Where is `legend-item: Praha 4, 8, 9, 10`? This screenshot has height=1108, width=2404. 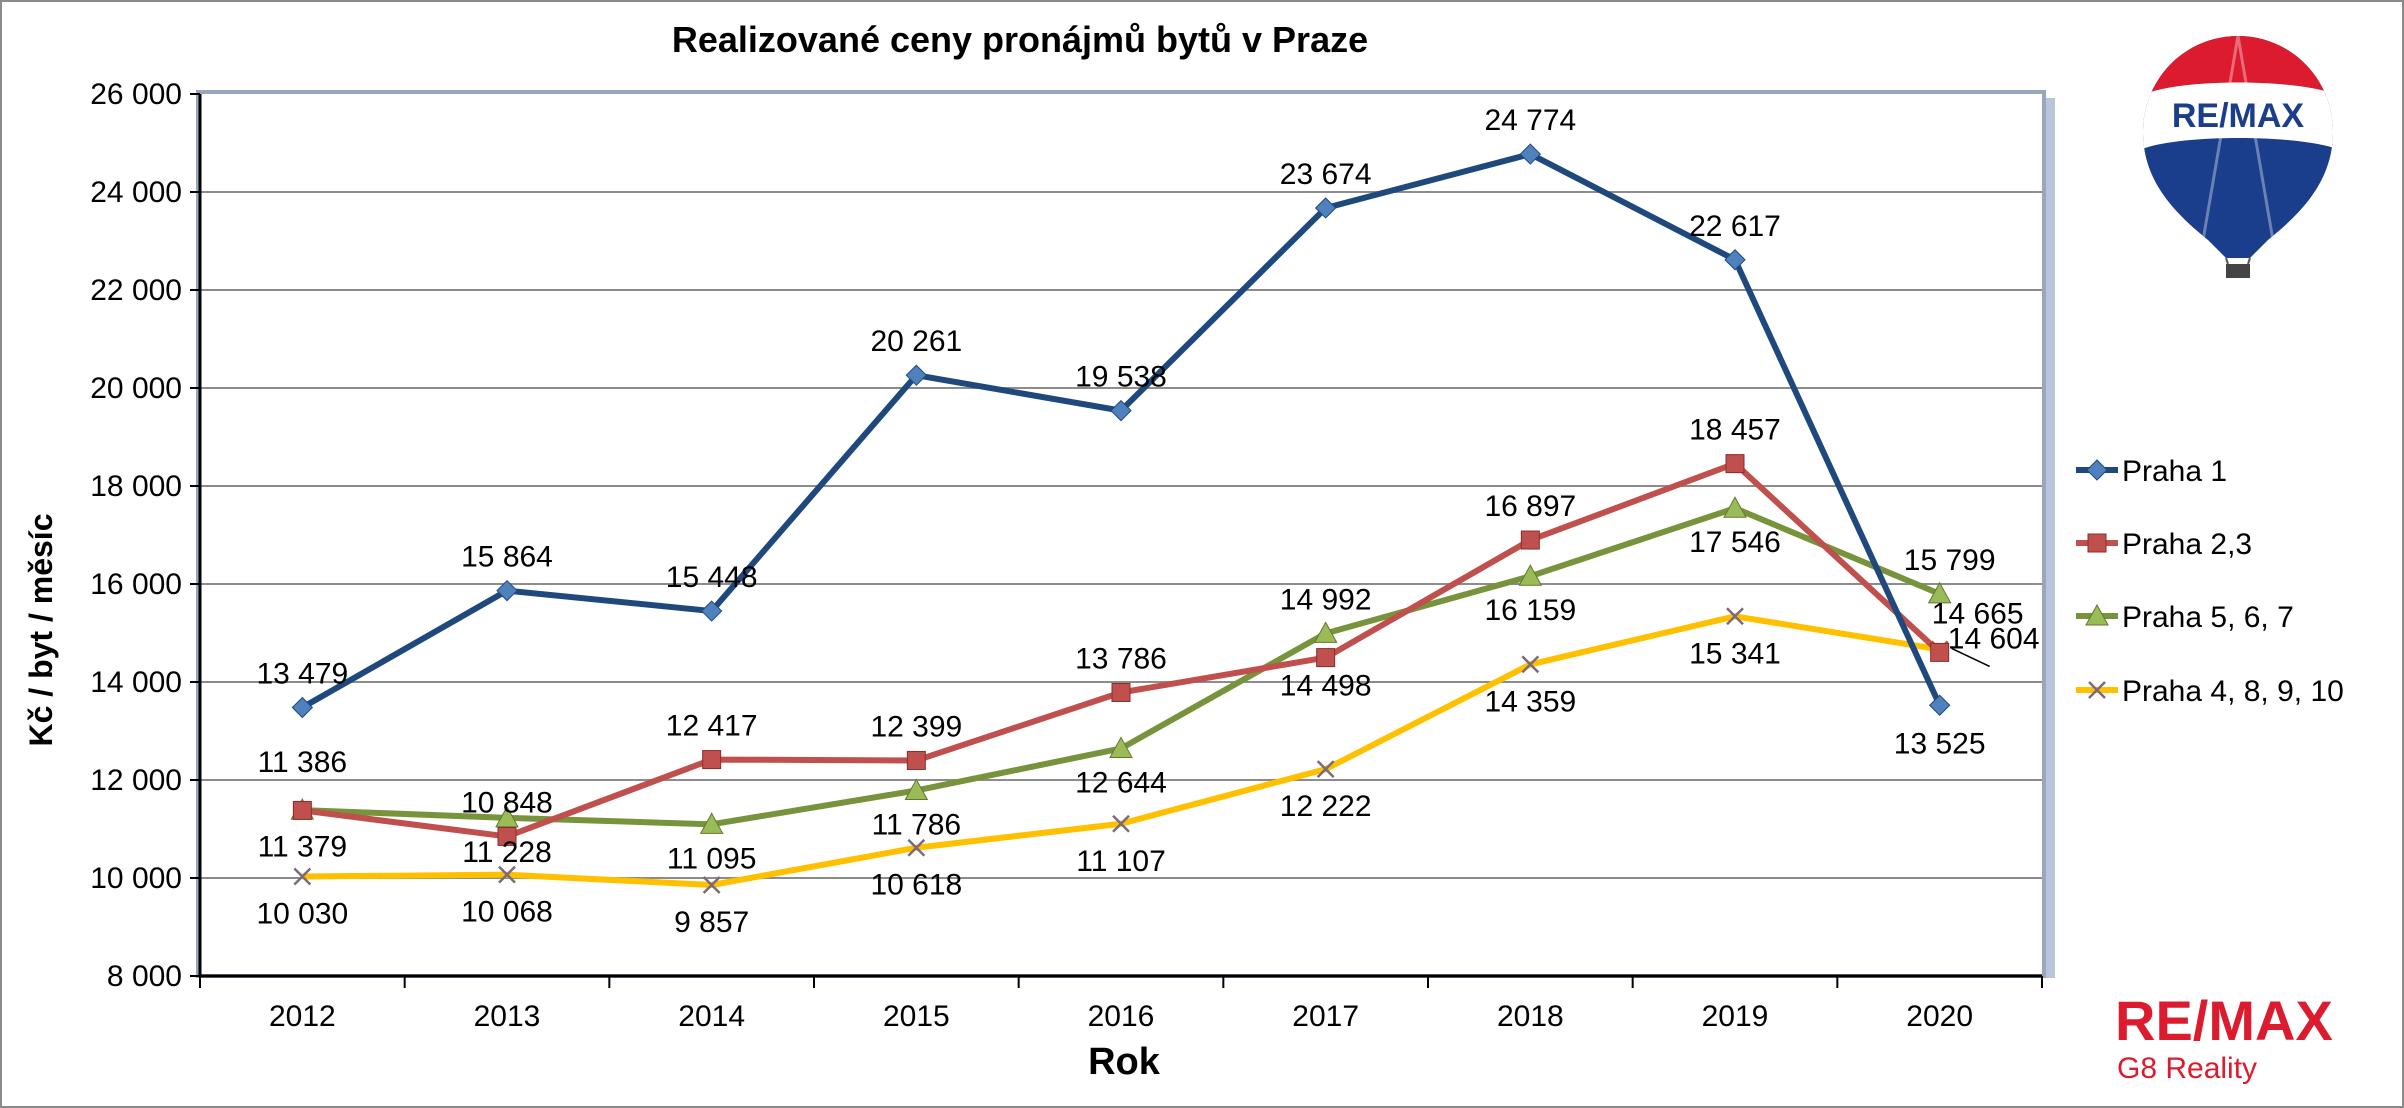
legend-item: Praha 4, 8, 9, 10 is located at coordinates (2210, 691).